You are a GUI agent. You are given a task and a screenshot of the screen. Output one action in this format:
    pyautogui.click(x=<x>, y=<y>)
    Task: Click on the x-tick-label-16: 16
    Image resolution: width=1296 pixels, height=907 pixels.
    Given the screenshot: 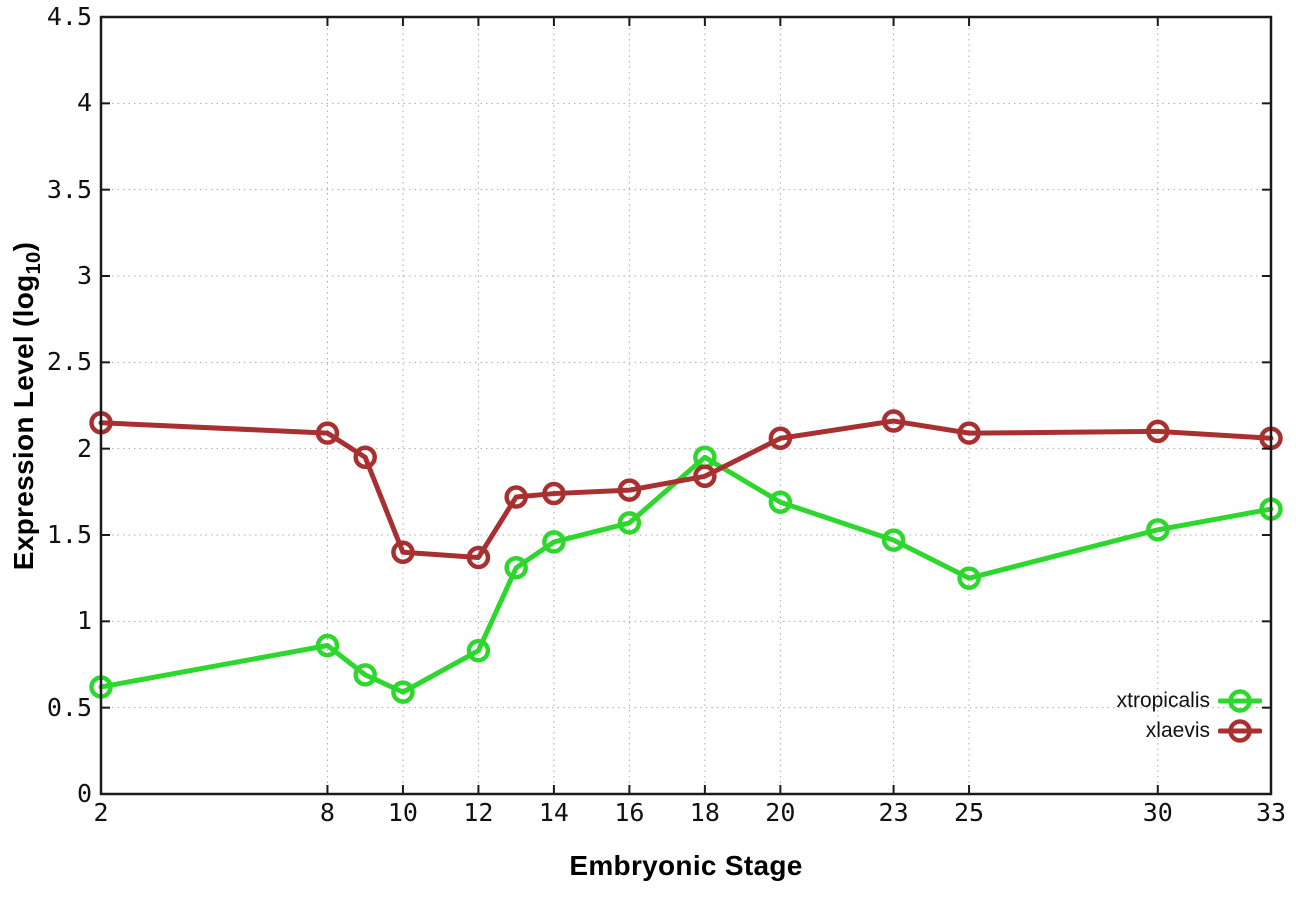 What is the action you would take?
    pyautogui.click(x=629, y=812)
    